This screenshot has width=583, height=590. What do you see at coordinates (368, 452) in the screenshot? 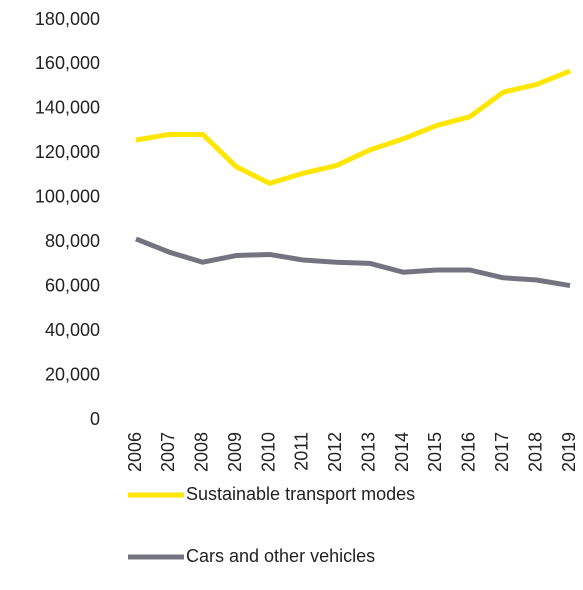
I see `x-tick-label: 2013` at bounding box center [368, 452].